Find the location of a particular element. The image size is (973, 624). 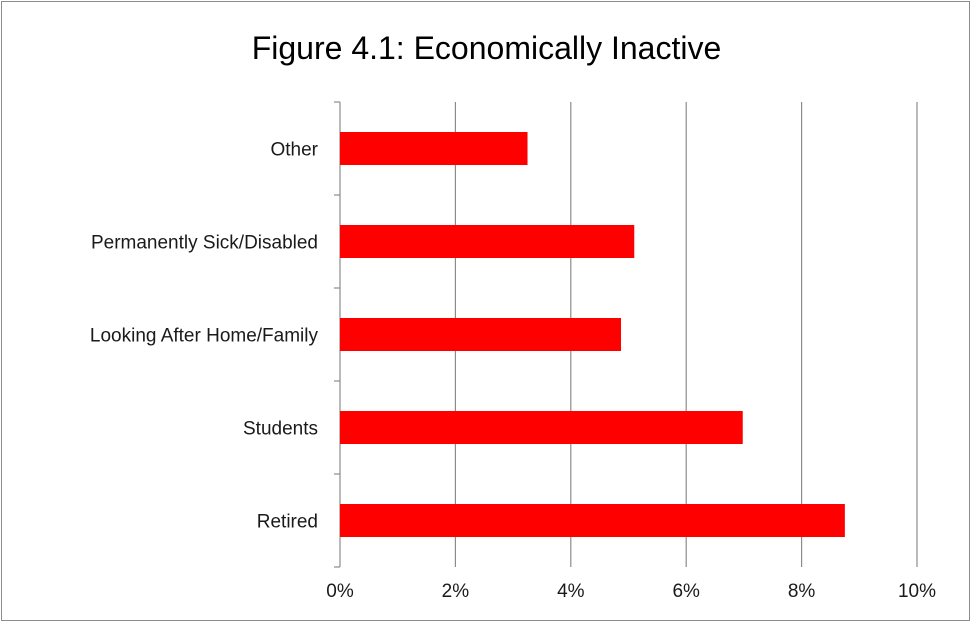

x-tick-label: 0% is located at coordinates (340, 591).